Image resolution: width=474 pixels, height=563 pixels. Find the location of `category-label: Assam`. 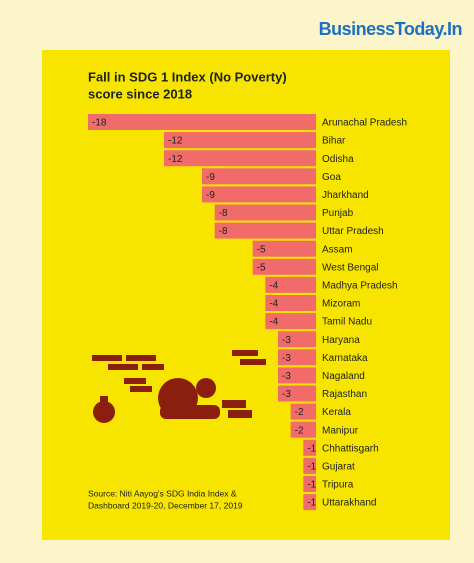

category-label: Assam is located at coordinates (337, 249).